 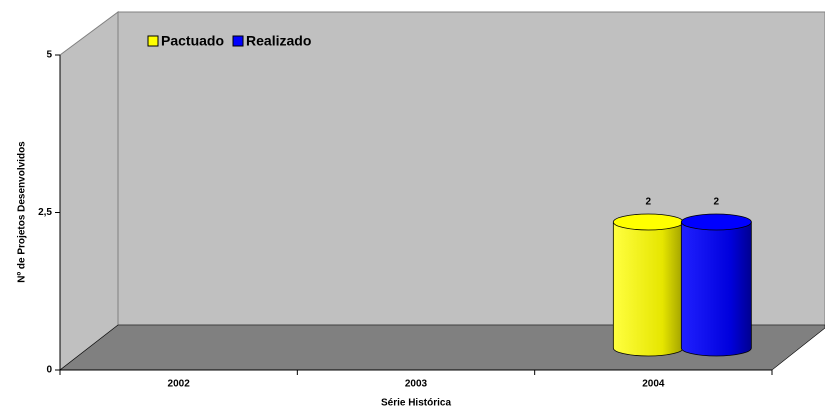 What do you see at coordinates (229, 41) in the screenshot?
I see `legend: Pactuado Realizado` at bounding box center [229, 41].